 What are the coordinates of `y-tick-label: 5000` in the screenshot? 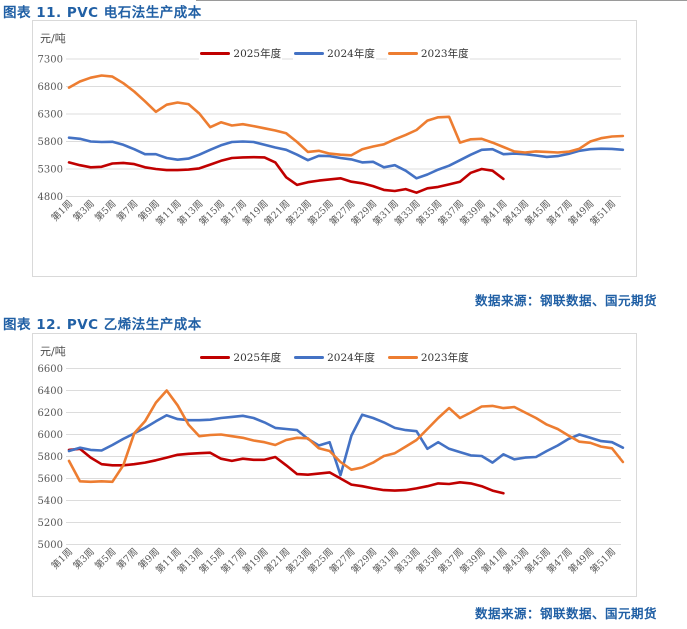 It's located at (50, 545).